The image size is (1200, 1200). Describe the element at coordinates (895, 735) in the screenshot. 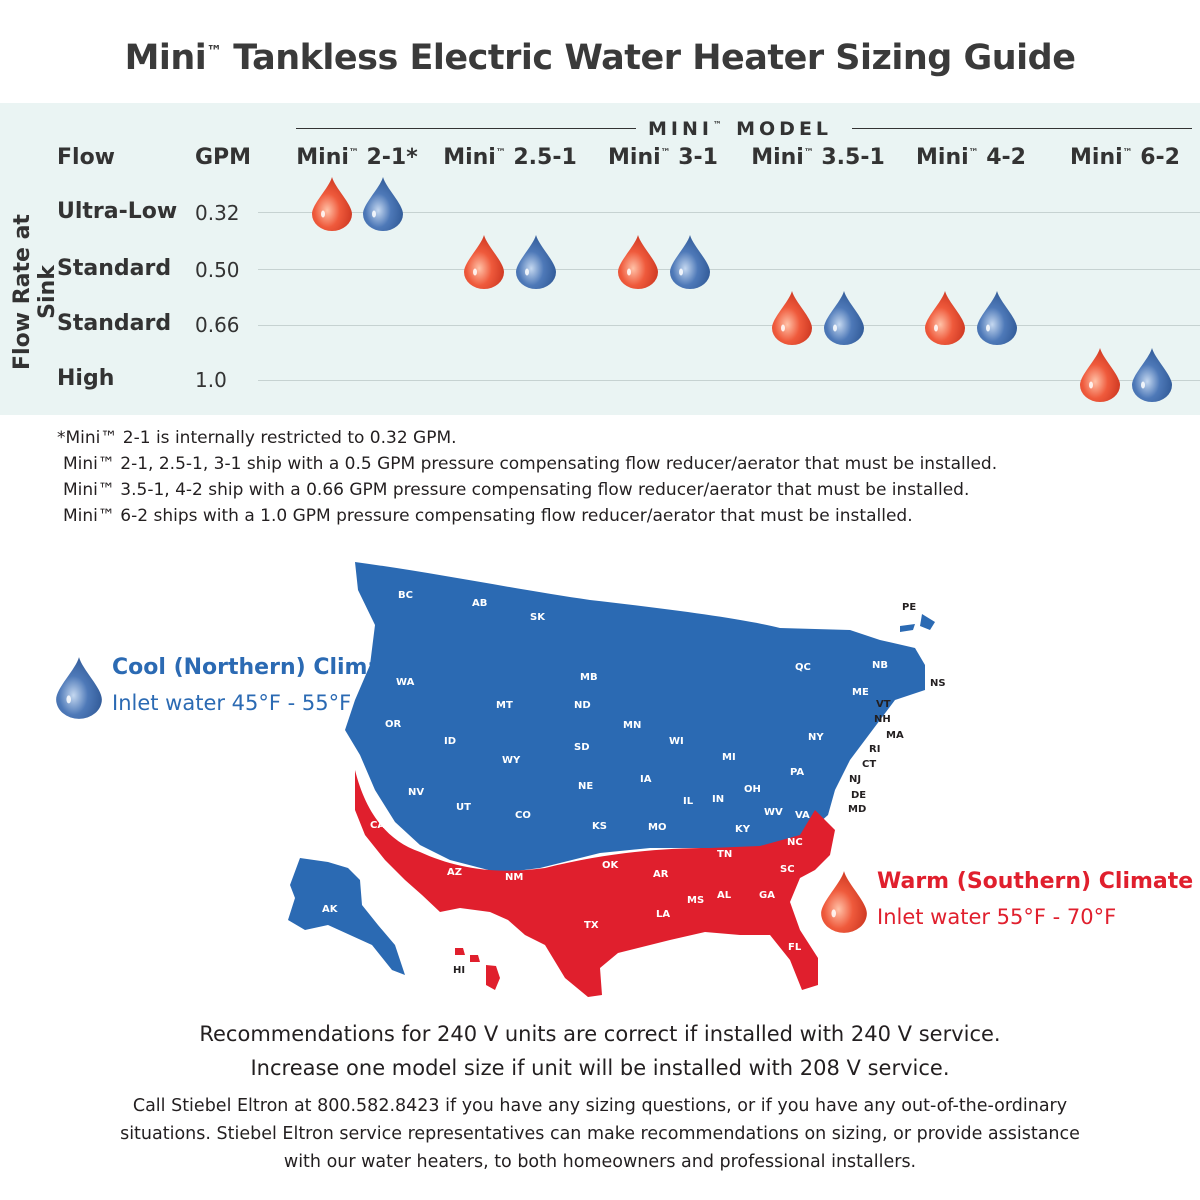

I see `state-label: MA` at that location.